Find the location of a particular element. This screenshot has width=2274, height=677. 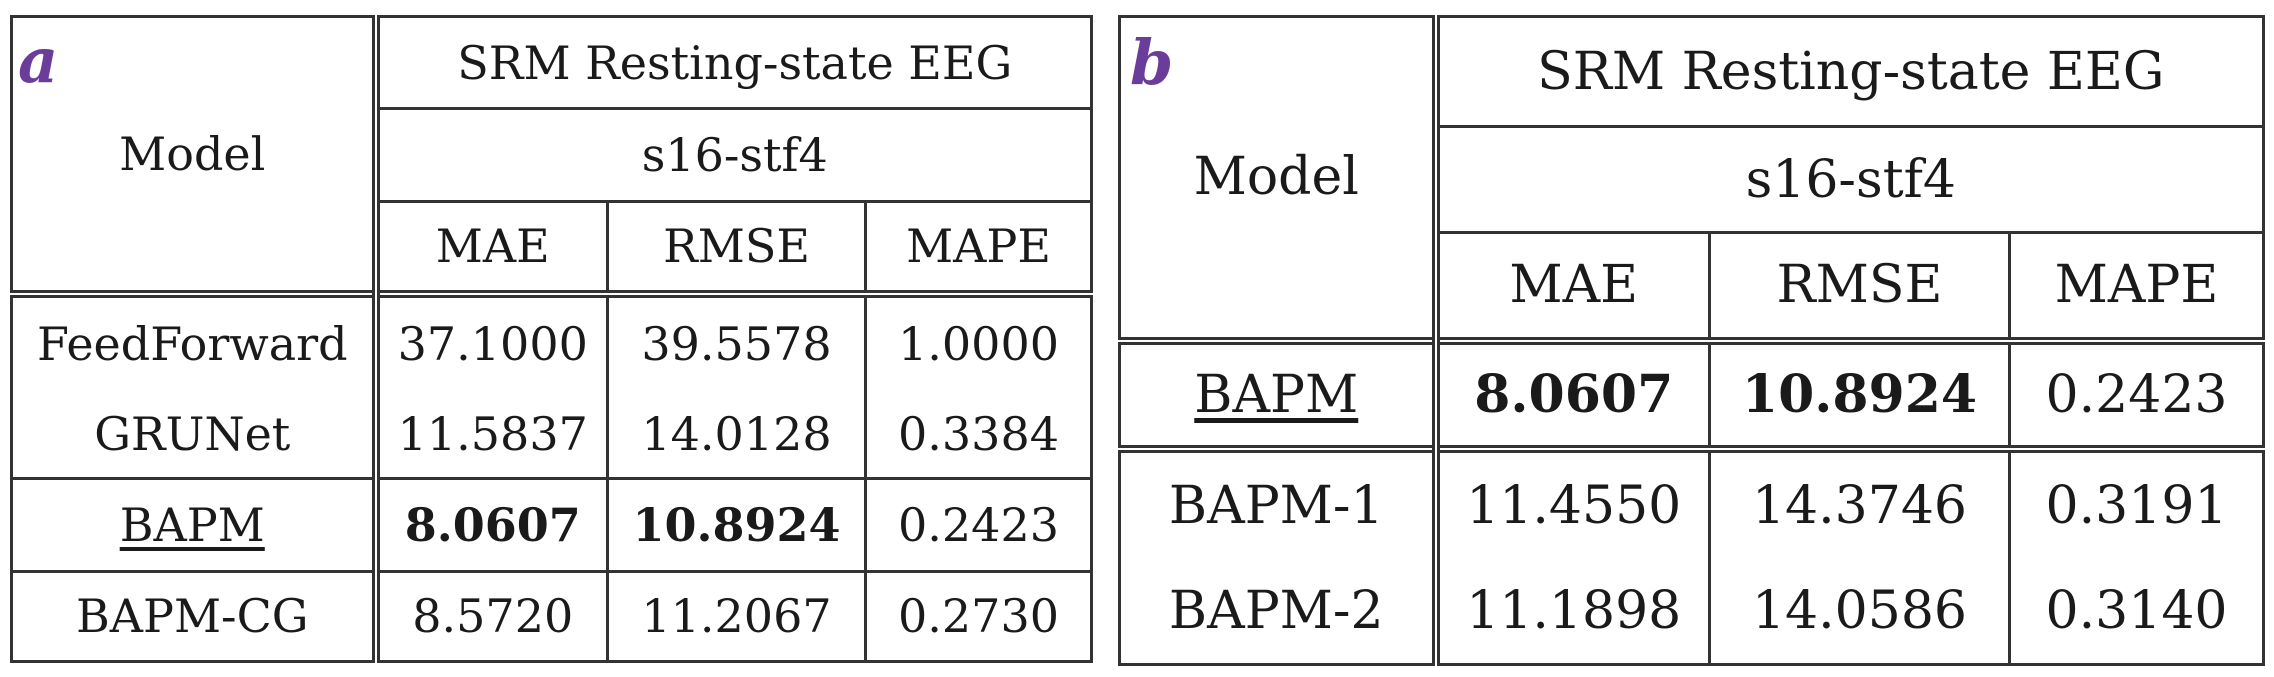

mape-value: 0.3191 is located at coordinates (2135, 501).